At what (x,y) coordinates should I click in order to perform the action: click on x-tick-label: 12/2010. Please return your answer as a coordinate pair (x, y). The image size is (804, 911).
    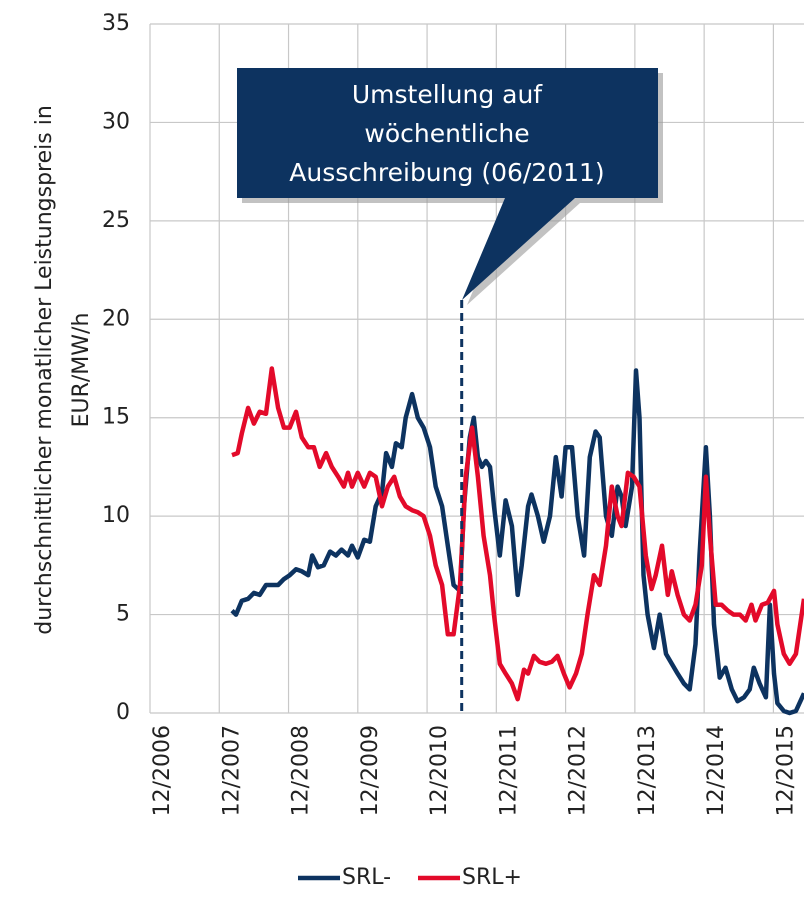
    Looking at the image, I should click on (439, 770).